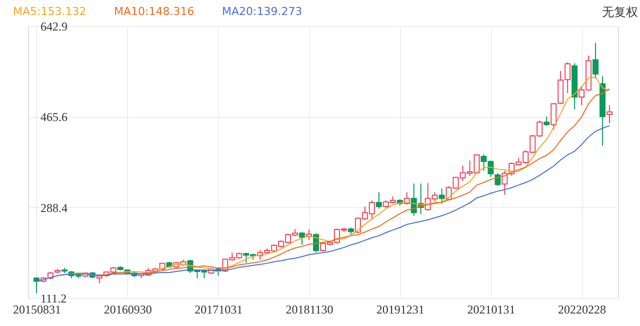  I want to click on x-tick-label: 20210131, so click(491, 309).